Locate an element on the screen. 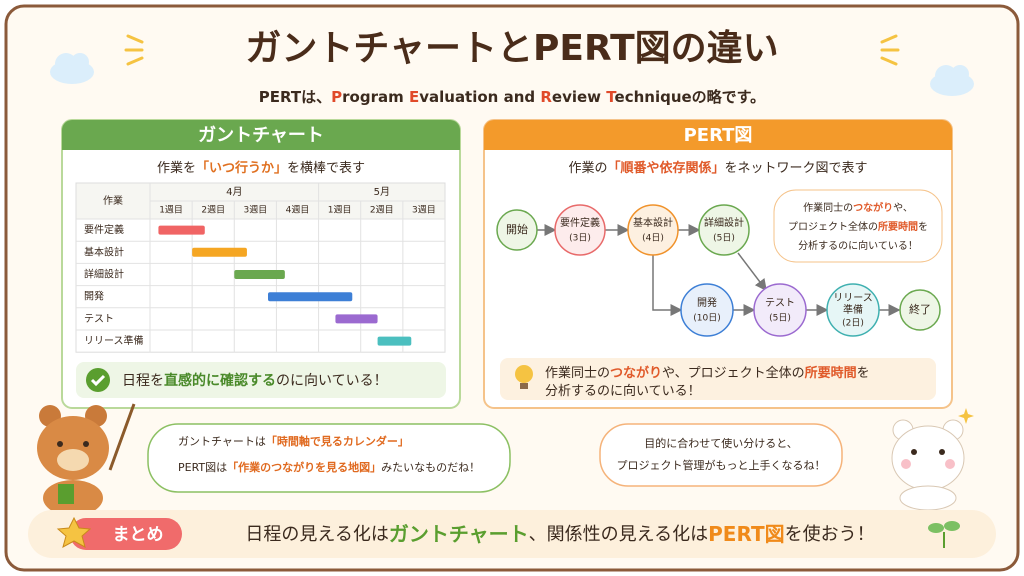 This screenshot has height=576, width=1024. summary-bar is located at coordinates (512, 534).